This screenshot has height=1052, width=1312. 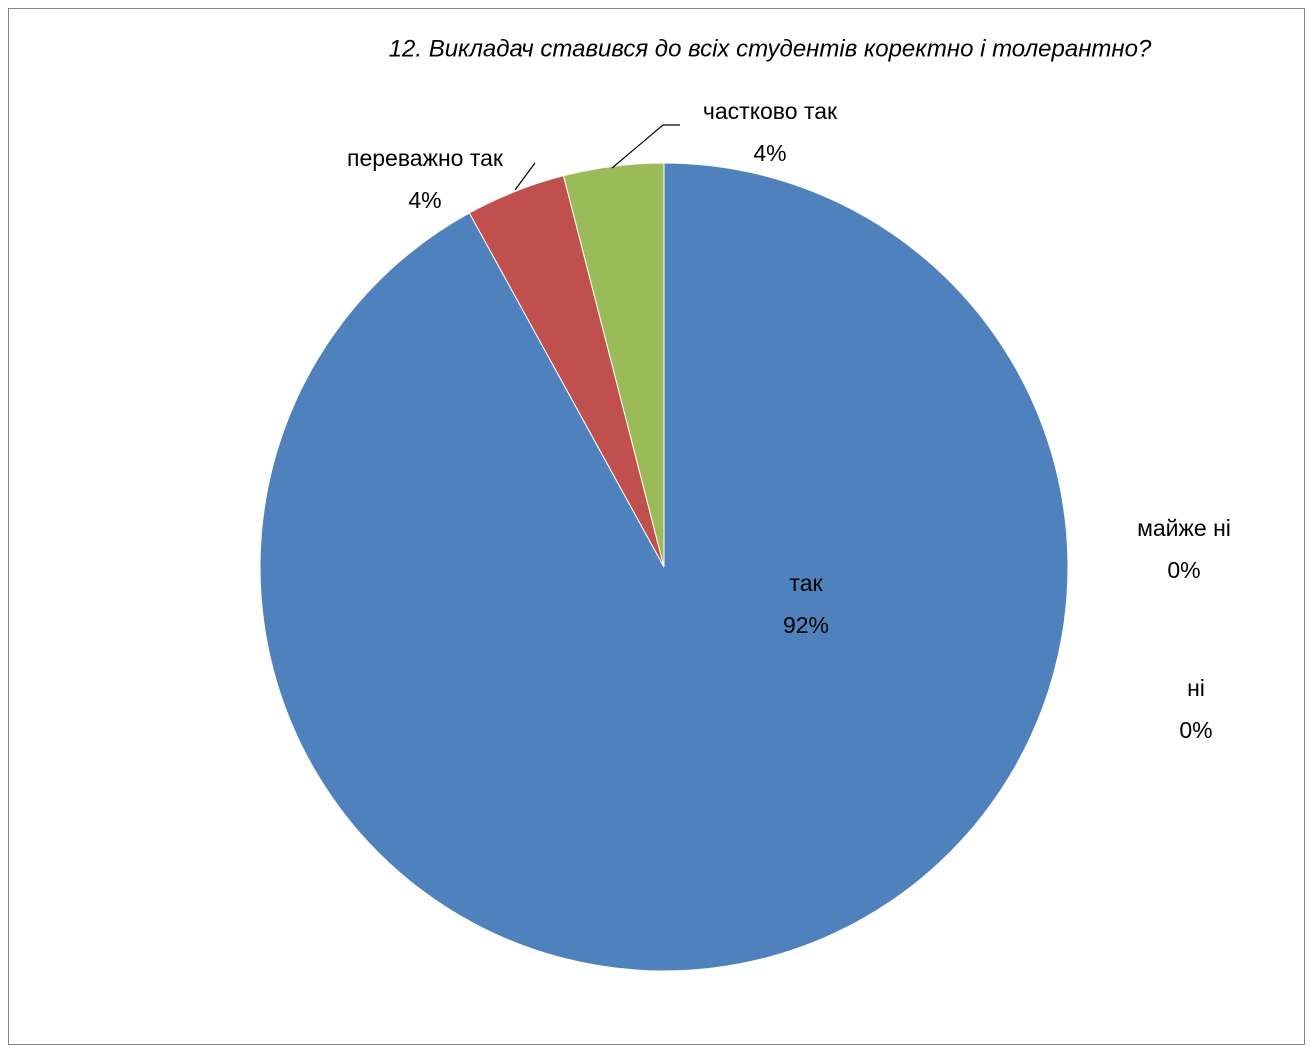 I want to click on slice-label: частково так, so click(x=770, y=111).